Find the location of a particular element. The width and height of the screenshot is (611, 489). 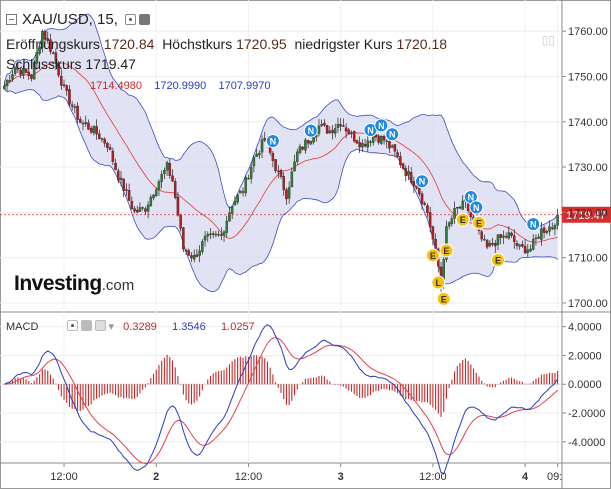

maximize-icon: ▯▯ is located at coordinates (548, 40).